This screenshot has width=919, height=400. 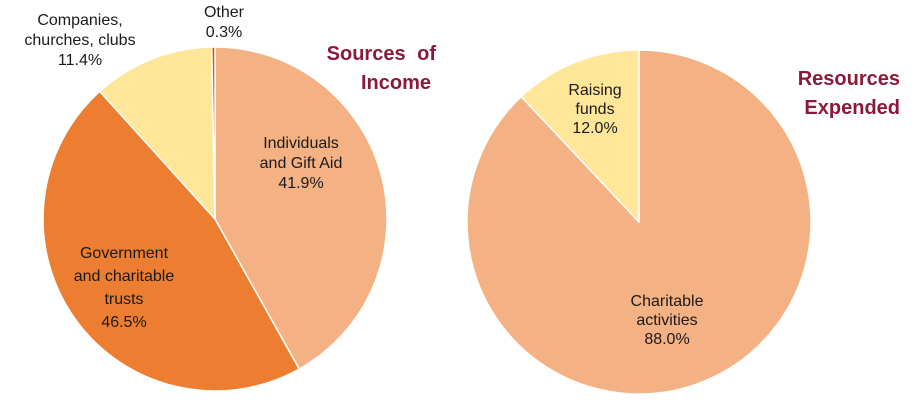 What do you see at coordinates (79, 40) in the screenshot?
I see `pie-1-slice-3-label: Companies, churches, clubs 11.4%` at bounding box center [79, 40].